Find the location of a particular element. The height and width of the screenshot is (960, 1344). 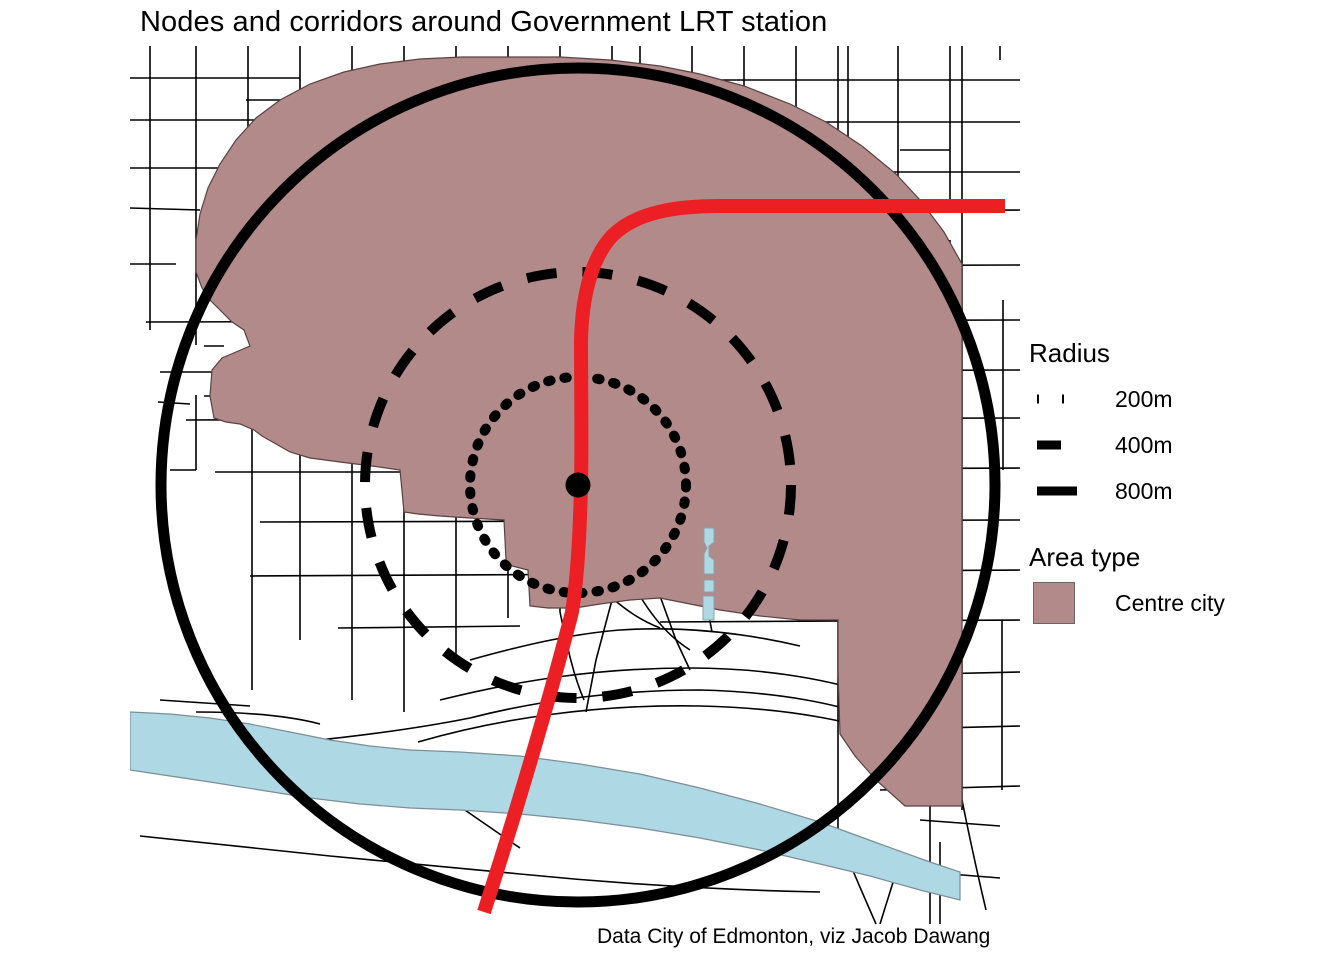

figure-caption: Data City of Edmonton, viz Jacob Dawang is located at coordinates (794, 936).